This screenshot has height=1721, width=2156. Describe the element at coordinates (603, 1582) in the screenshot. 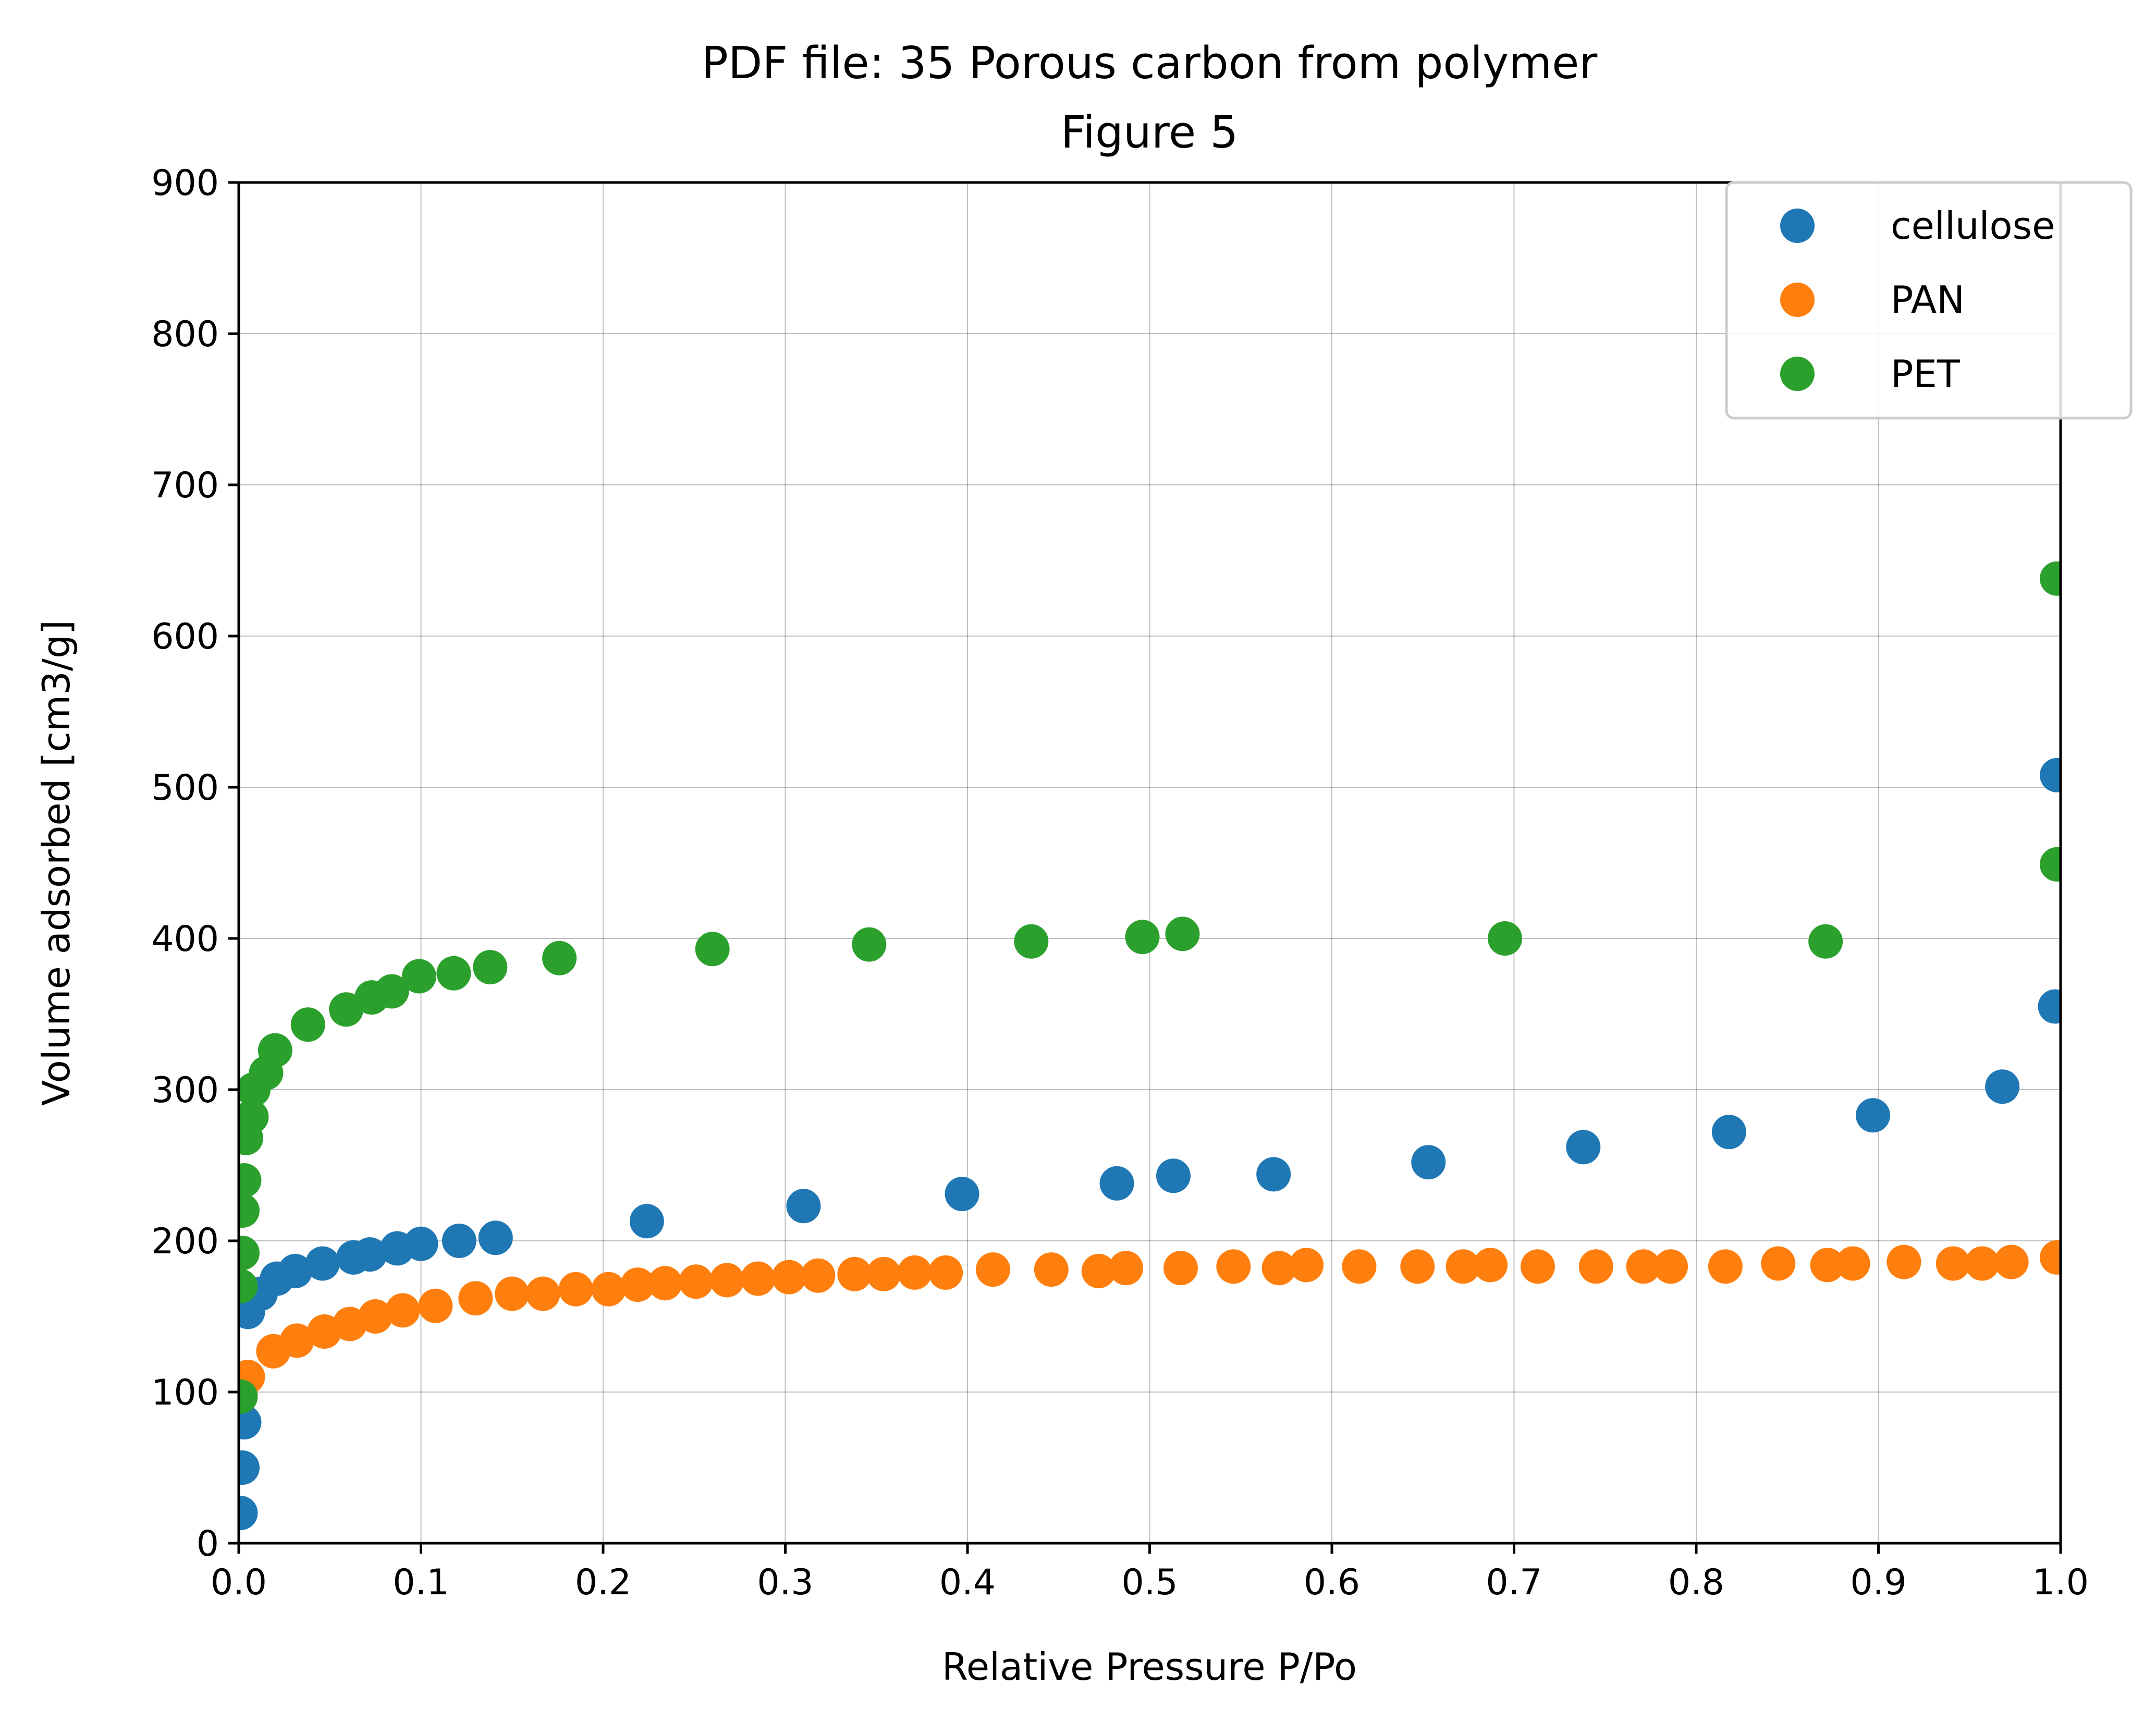

I see `x-tick-label: 0.2` at that location.